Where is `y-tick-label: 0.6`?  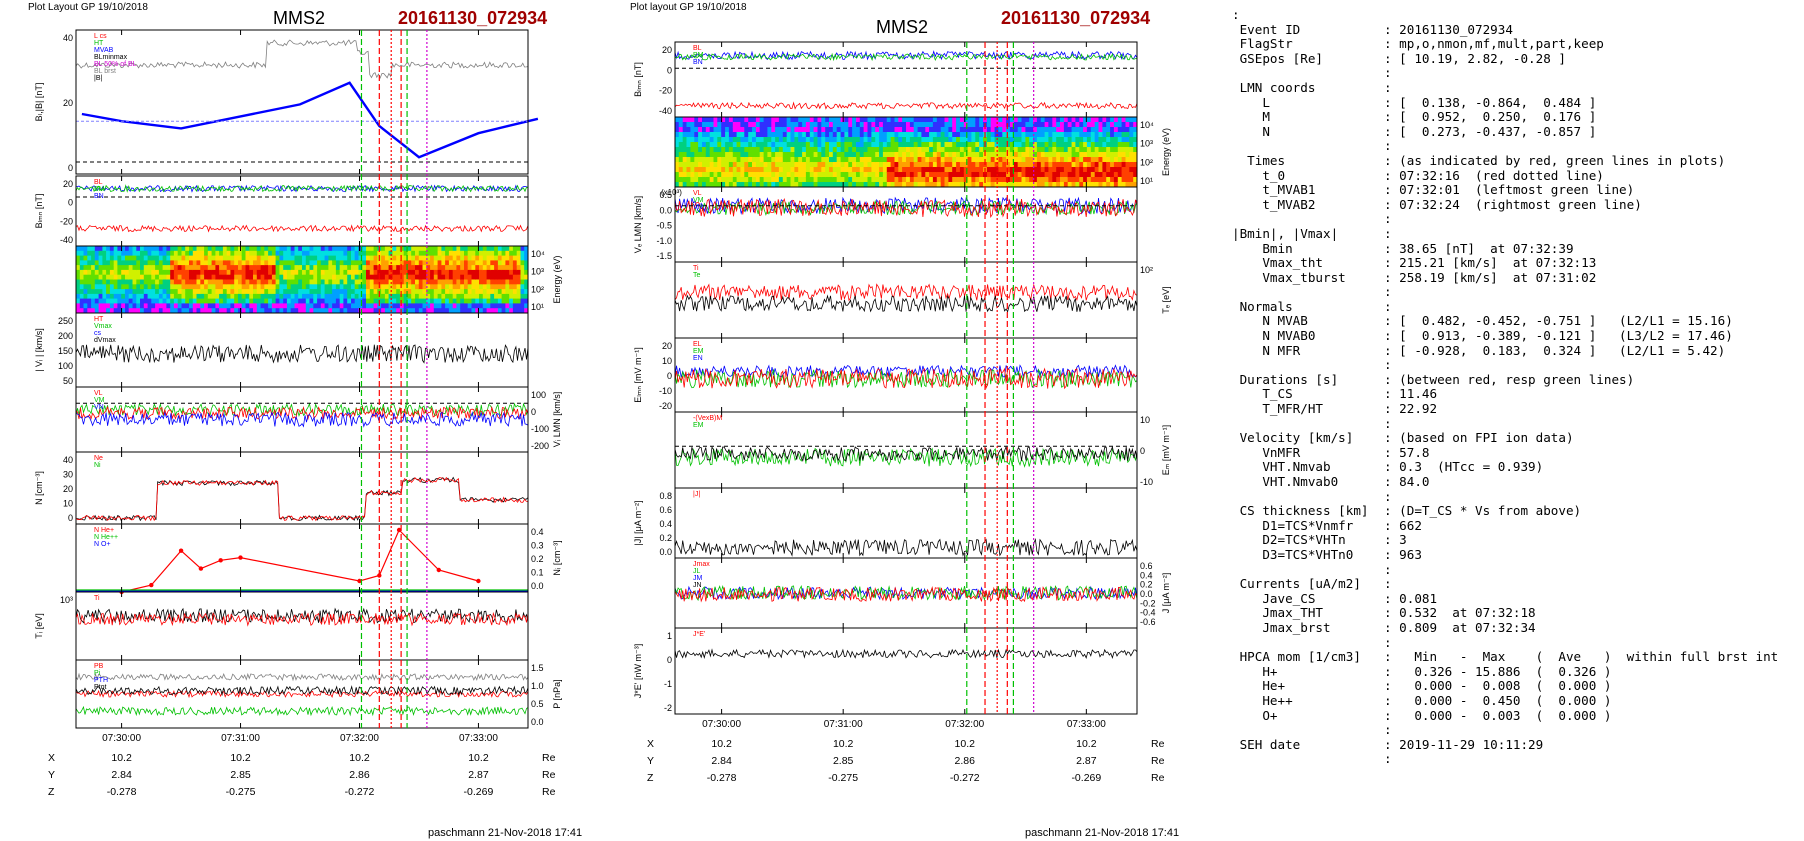
y-tick-label: 0.6 is located at coordinates (665, 510).